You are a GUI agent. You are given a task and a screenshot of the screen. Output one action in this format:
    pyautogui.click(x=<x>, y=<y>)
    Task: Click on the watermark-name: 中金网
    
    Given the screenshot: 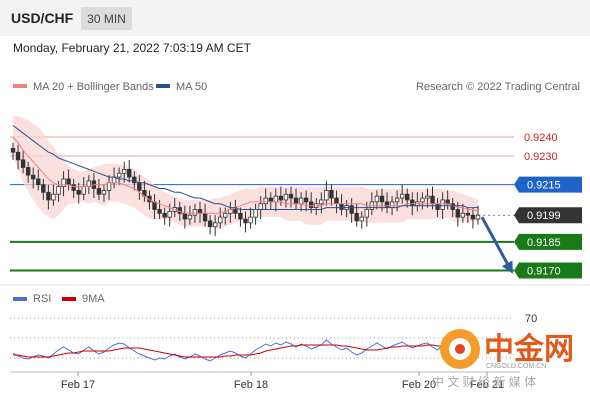 What is the action you would take?
    pyautogui.click(x=529, y=349)
    